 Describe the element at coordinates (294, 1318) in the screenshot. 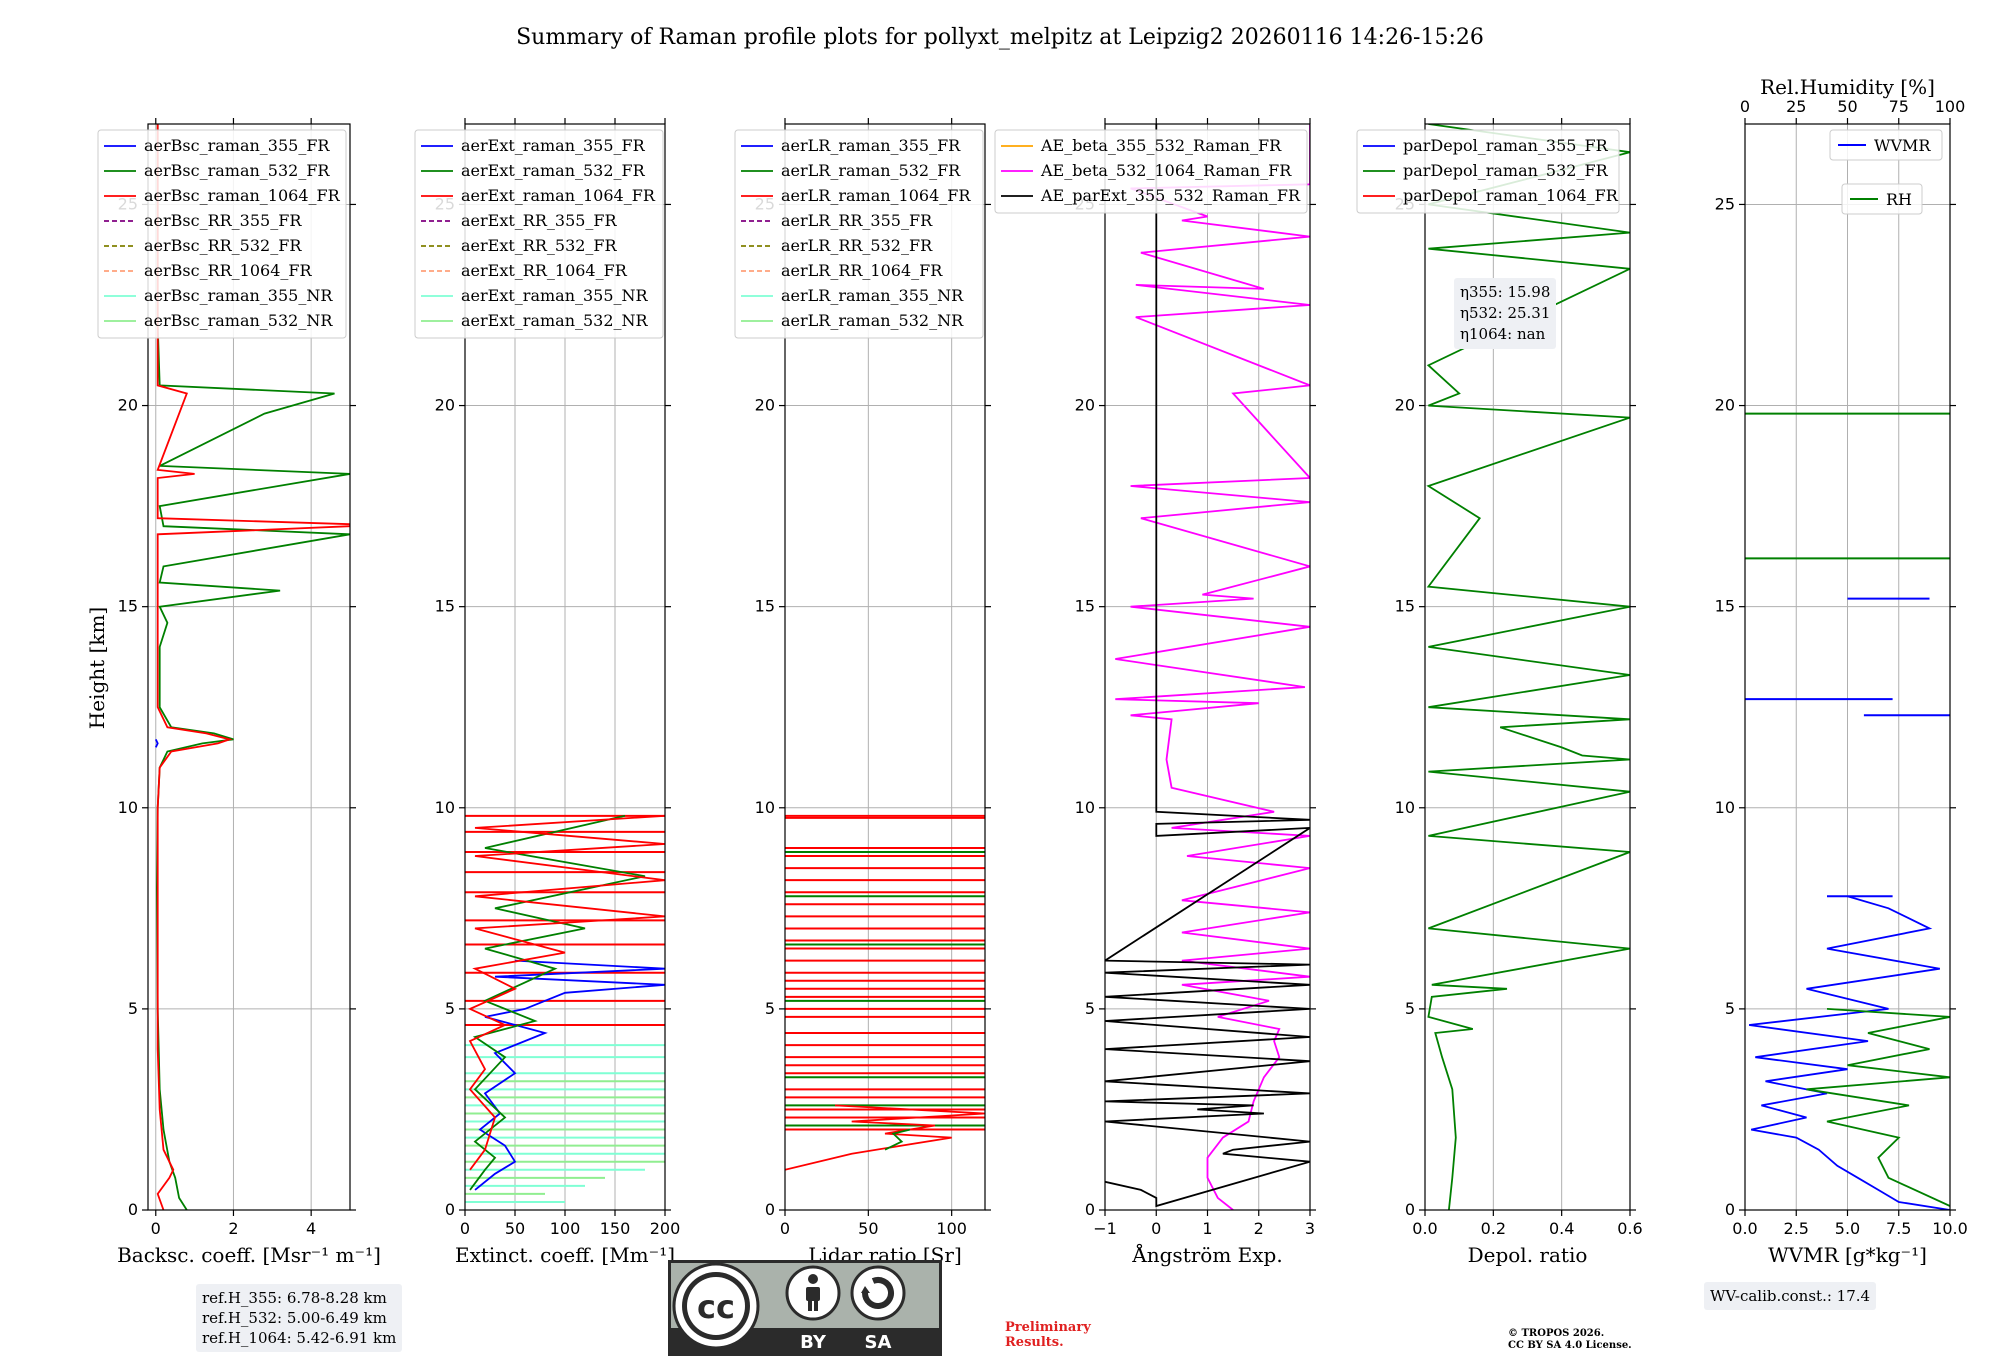

I see `ref-height-532: ref.H_532: 5.00-6.49 km` at that location.